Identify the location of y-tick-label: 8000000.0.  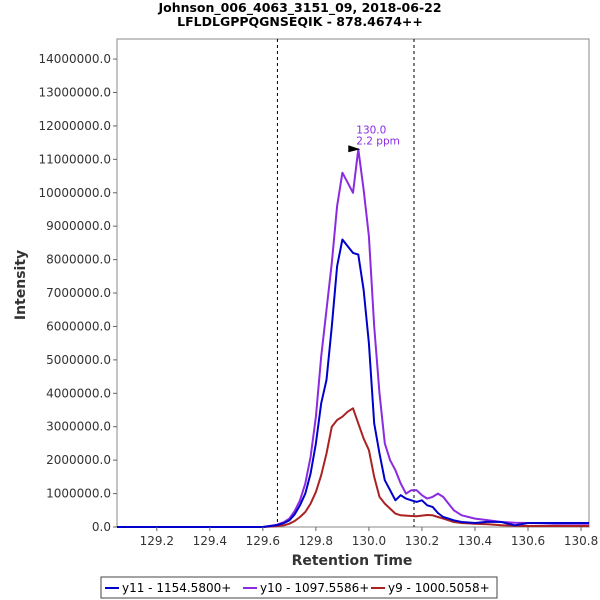
(78, 260).